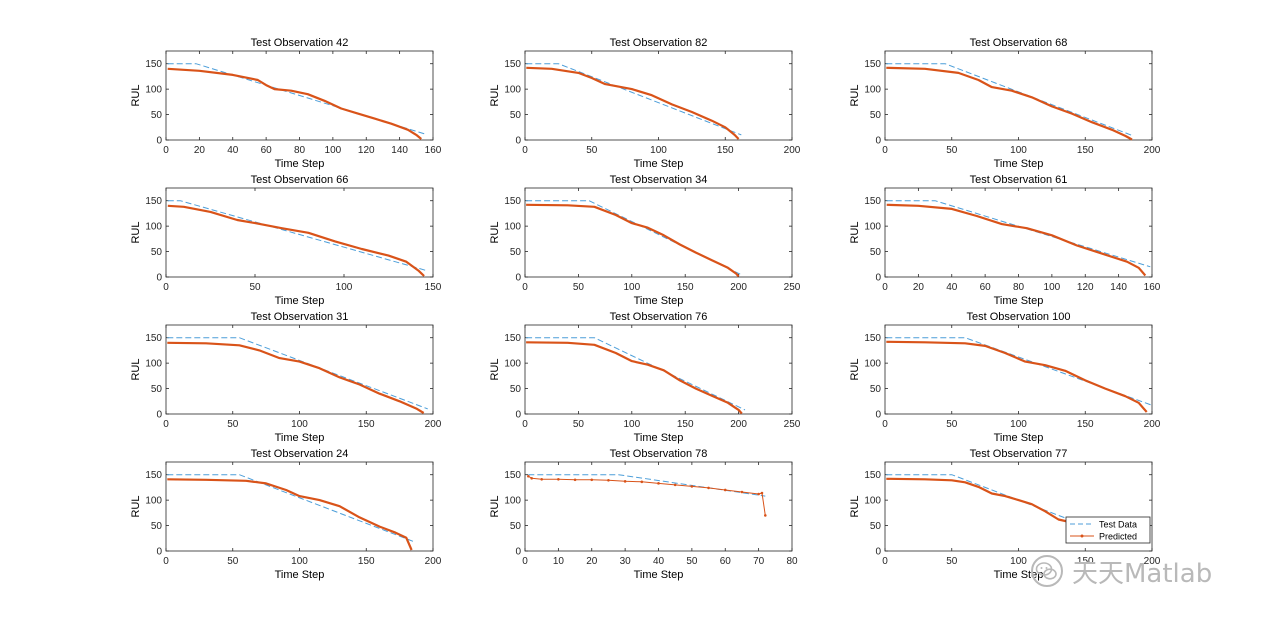 This screenshot has width=1280, height=630. What do you see at coordinates (433, 150) in the screenshot?
I see `x-tick-label: 160` at bounding box center [433, 150].